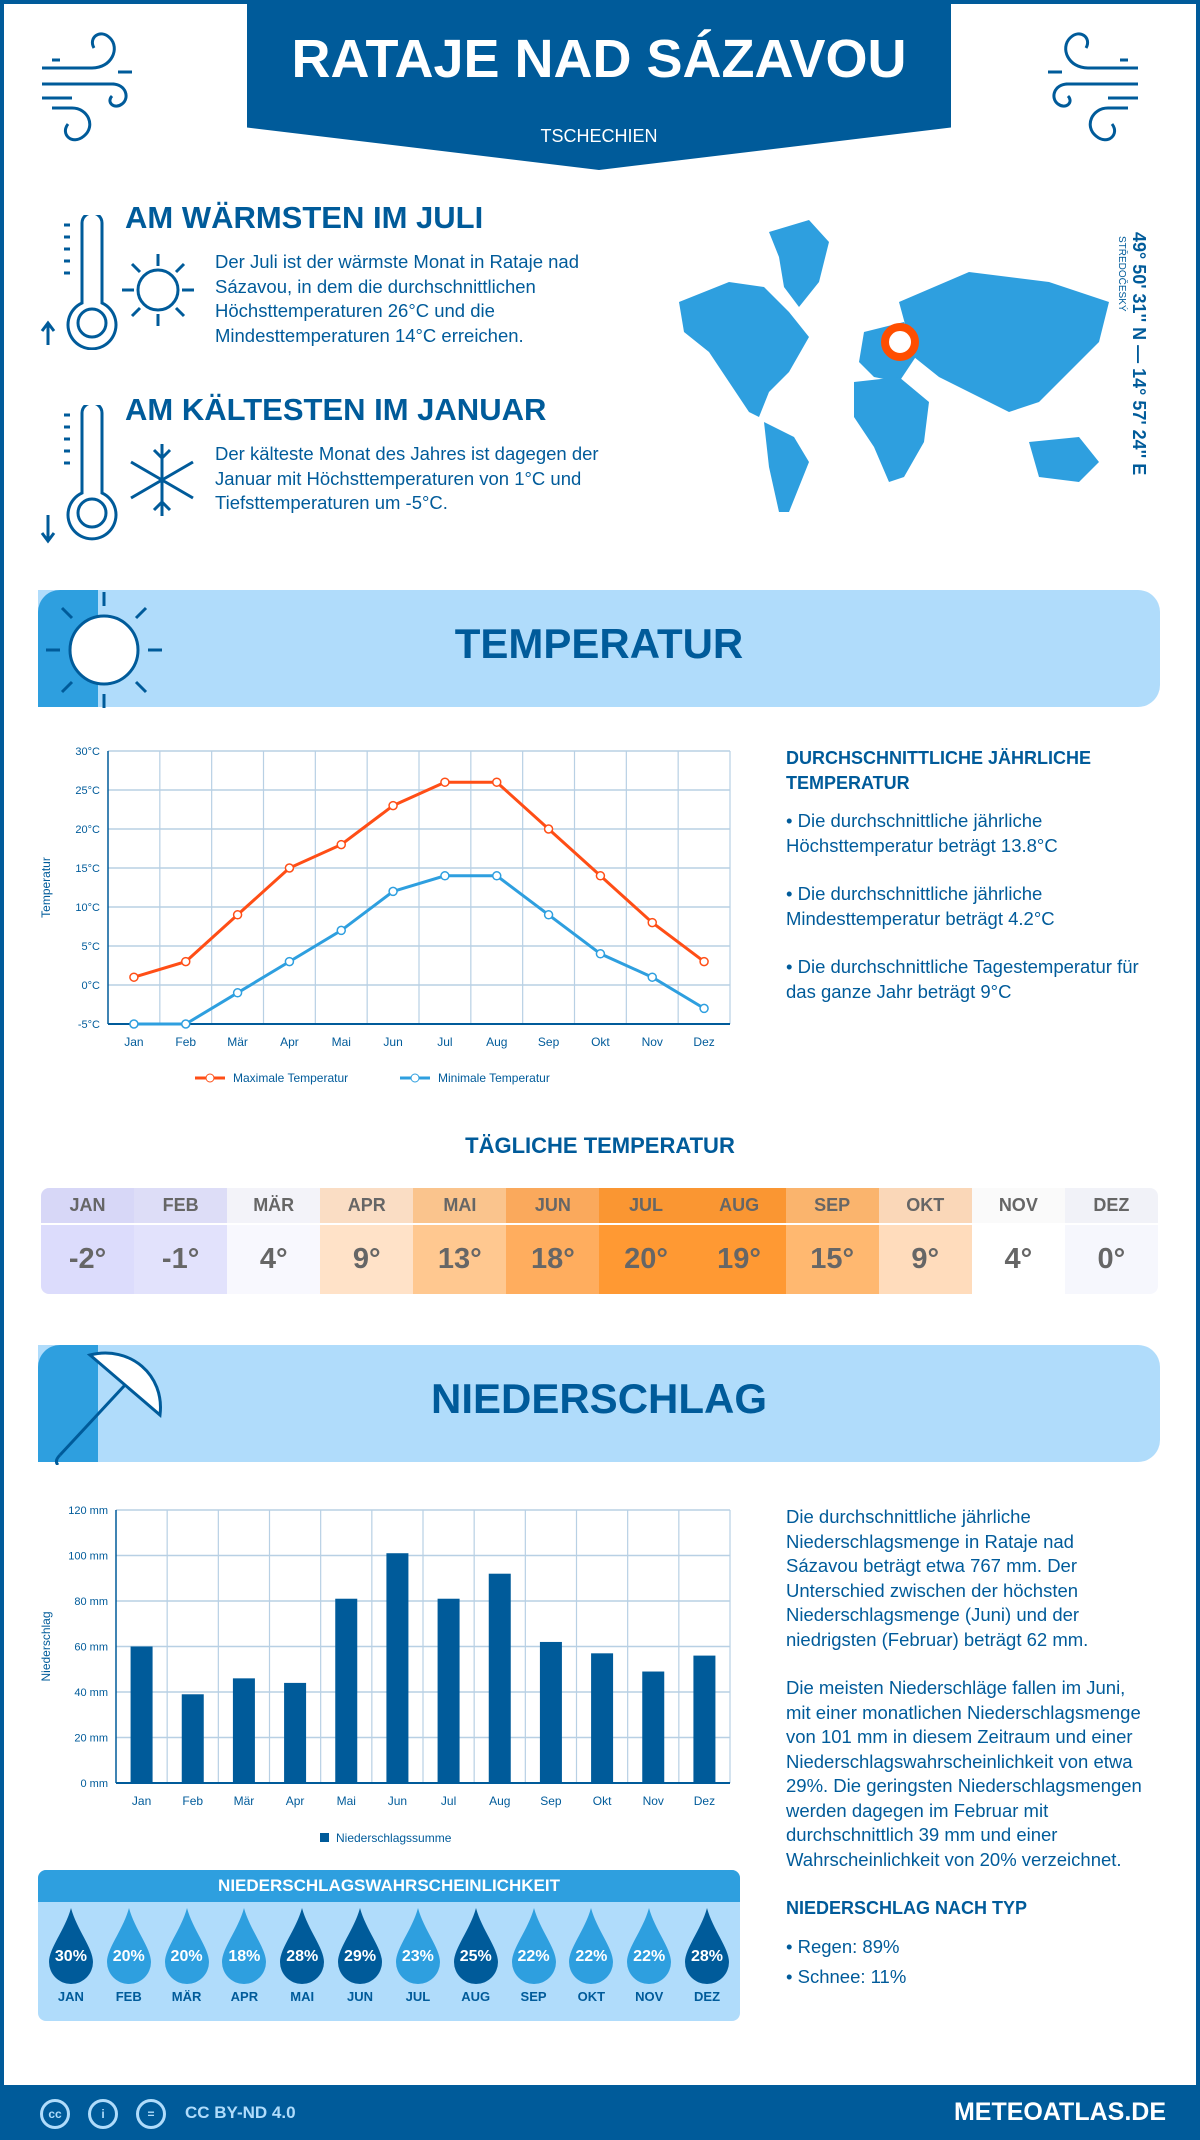 The image size is (1200, 2140). Describe the element at coordinates (91, 1739) in the screenshot. I see `y-tick-label: 20 mm` at that location.